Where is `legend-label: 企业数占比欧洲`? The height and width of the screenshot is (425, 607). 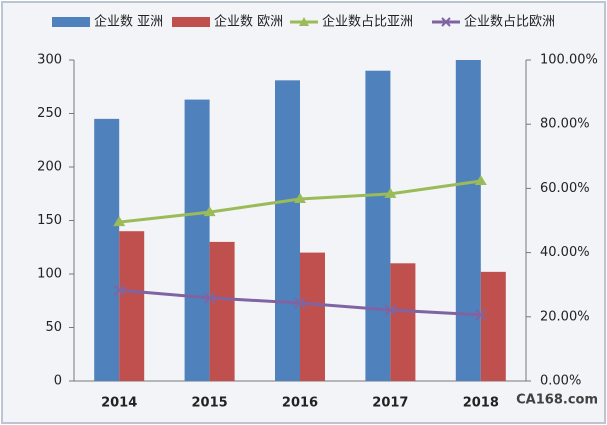 legend-label: 企业数占比欧洲 is located at coordinates (509, 22).